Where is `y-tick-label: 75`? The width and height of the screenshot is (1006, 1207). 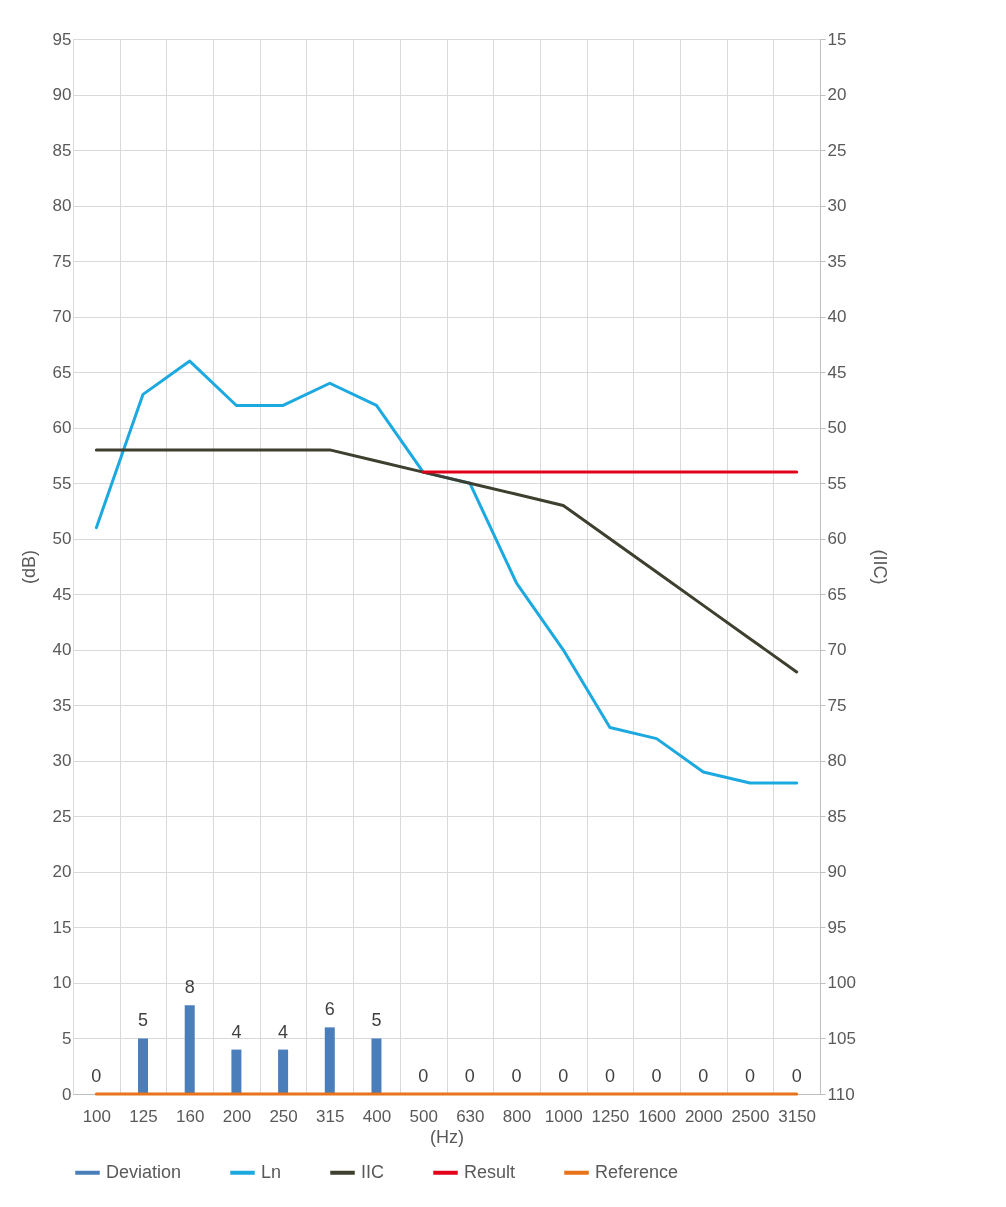
y-tick-label: 75 is located at coordinates (62, 261).